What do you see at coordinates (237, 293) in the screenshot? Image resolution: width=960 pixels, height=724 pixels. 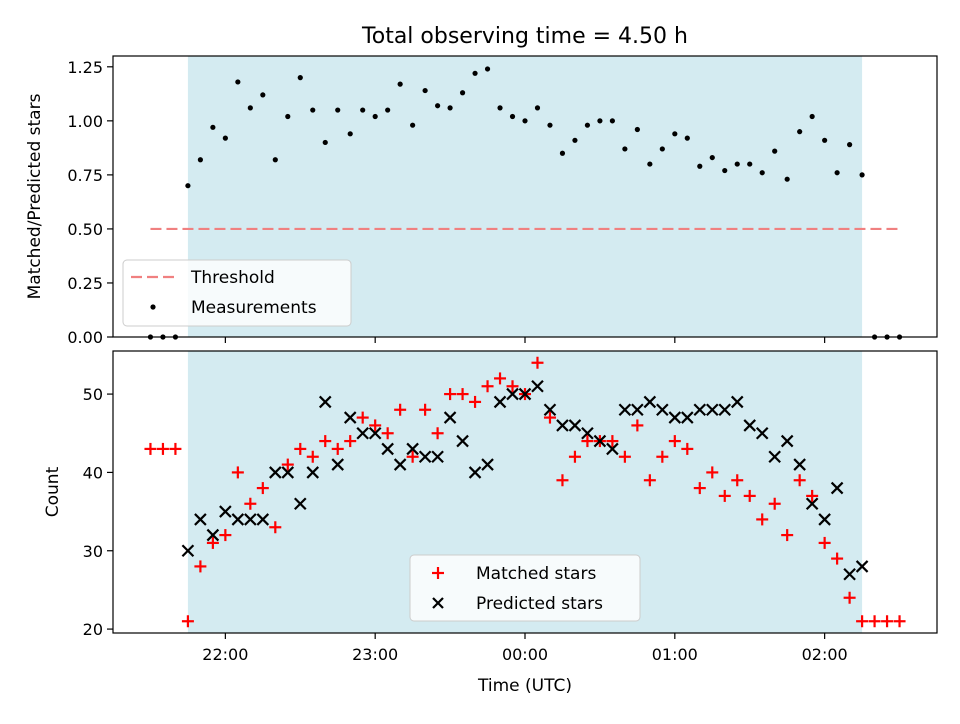 I see `top-legend: Threshold Measurements` at bounding box center [237, 293].